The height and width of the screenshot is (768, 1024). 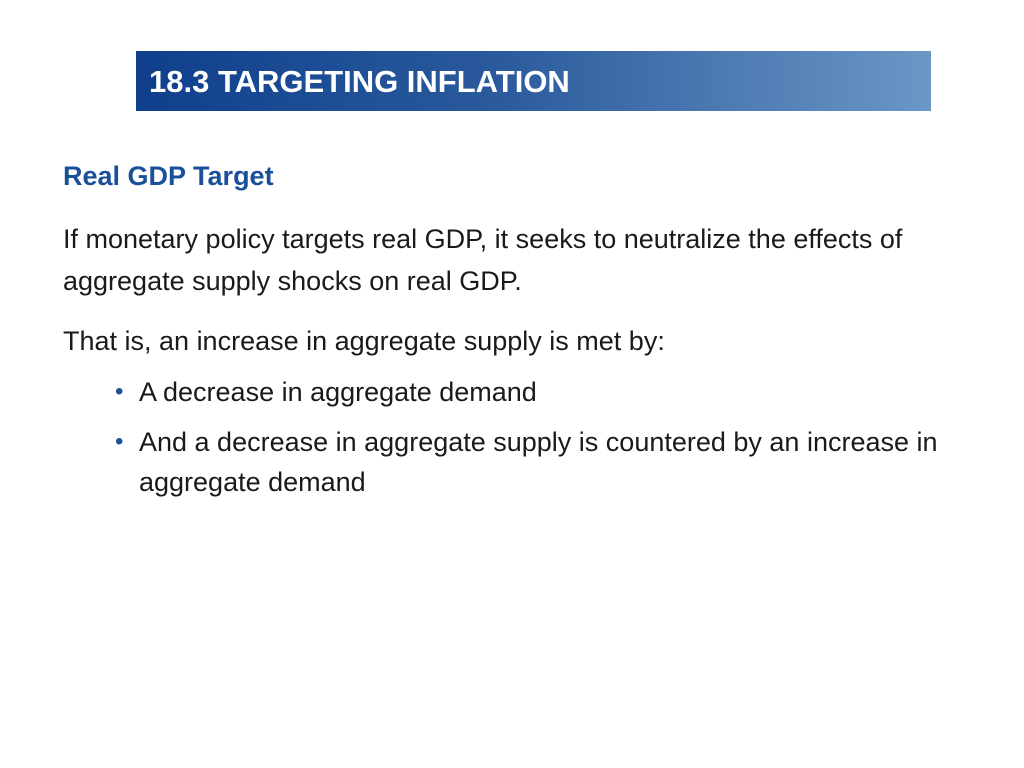 What do you see at coordinates (338, 392) in the screenshot?
I see `bullet-text: A decrease in aggregate demand` at bounding box center [338, 392].